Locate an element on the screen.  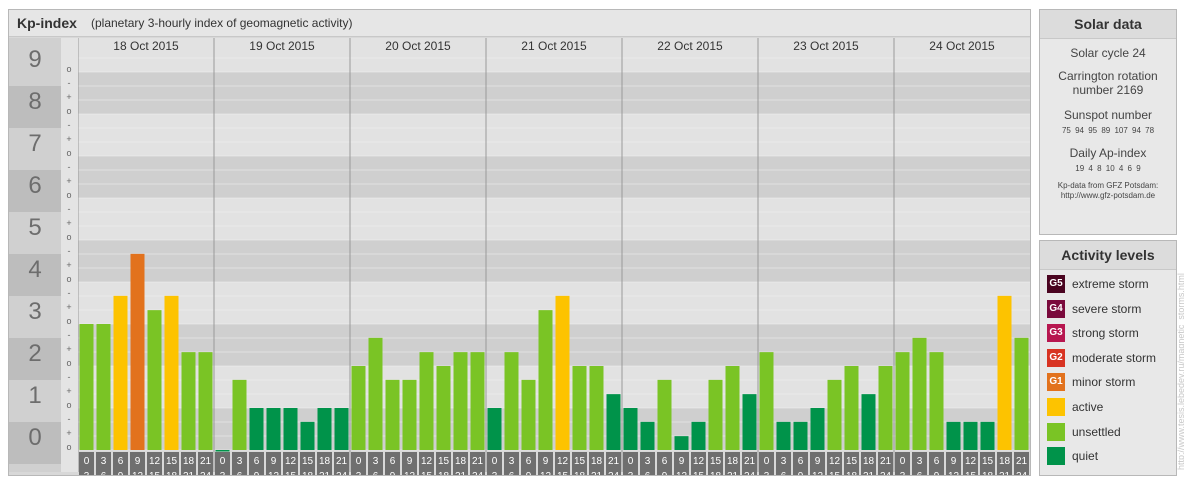
chart-title: Kp-index is located at coordinates (47, 23).